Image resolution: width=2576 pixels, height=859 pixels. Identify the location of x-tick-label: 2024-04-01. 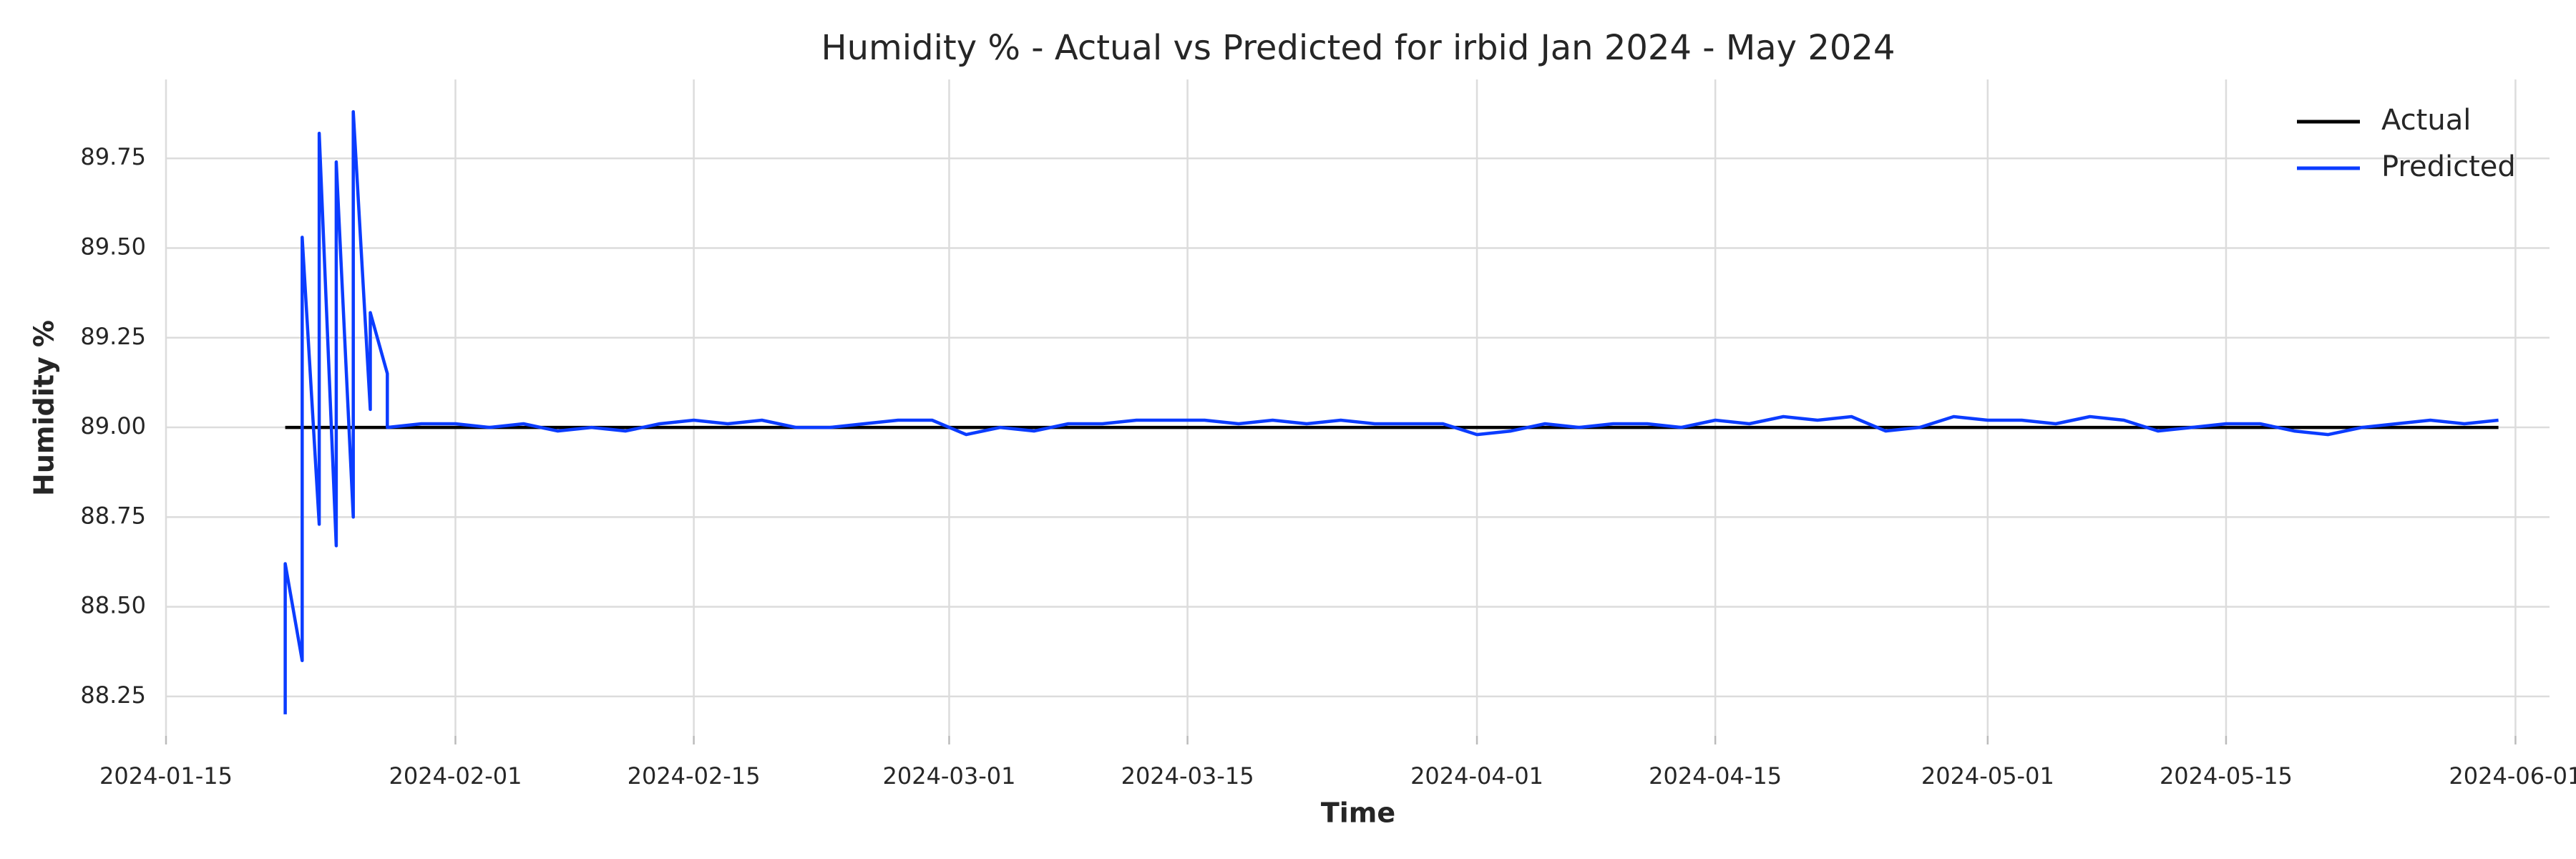
(1476, 776).